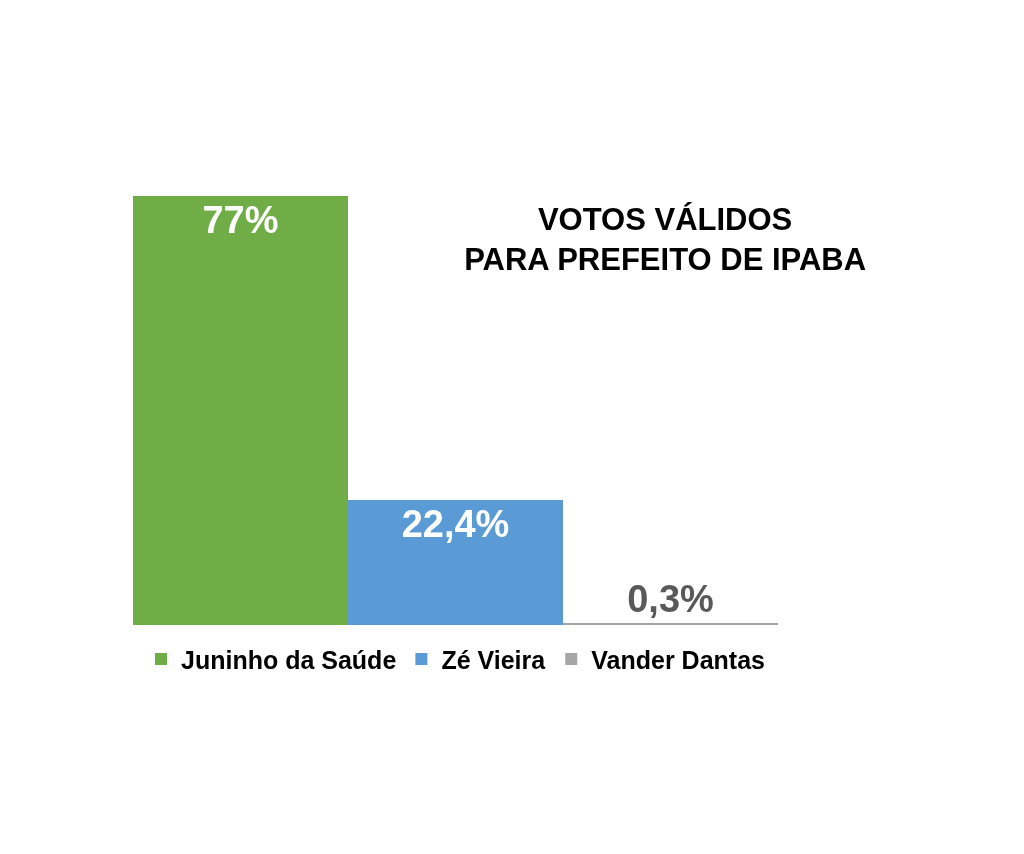 The image size is (1024, 854). Describe the element at coordinates (240, 220) in the screenshot. I see `data-label: 77%` at that location.